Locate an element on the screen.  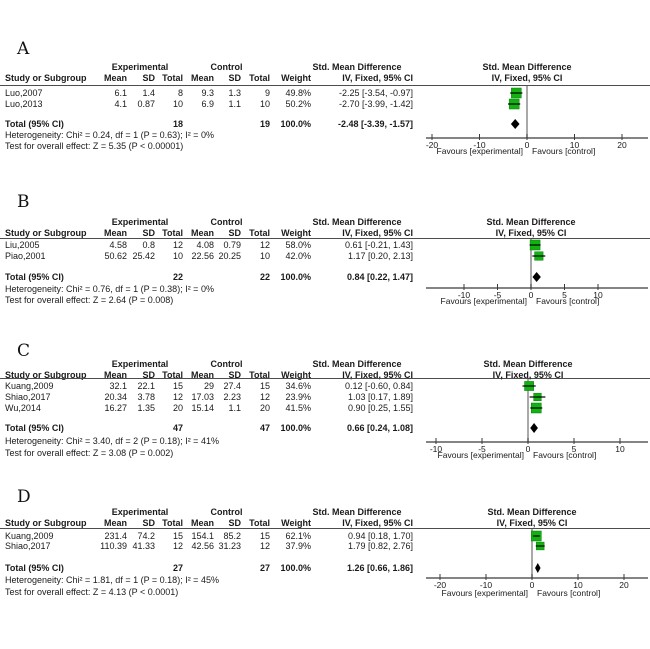
total-row-weight: 100.0% is located at coordinates (295, 568).